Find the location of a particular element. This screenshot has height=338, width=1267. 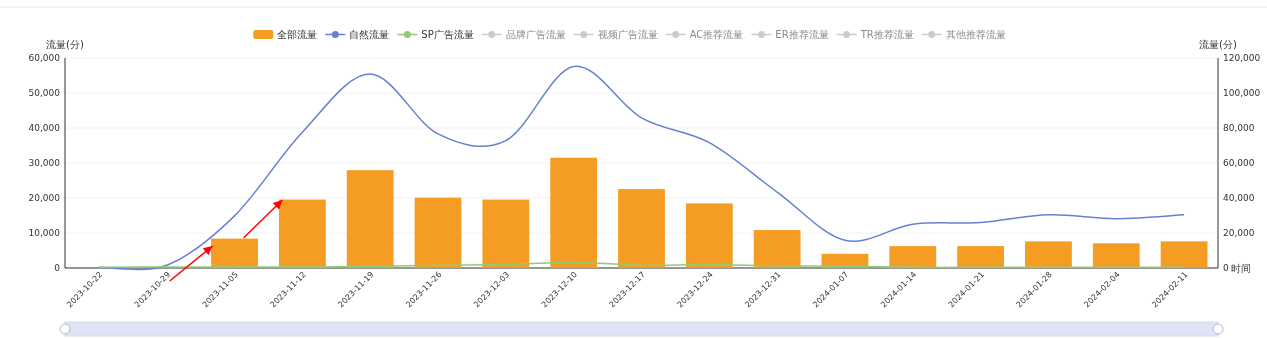

y-tick-label: 10,000 is located at coordinates (44, 233).